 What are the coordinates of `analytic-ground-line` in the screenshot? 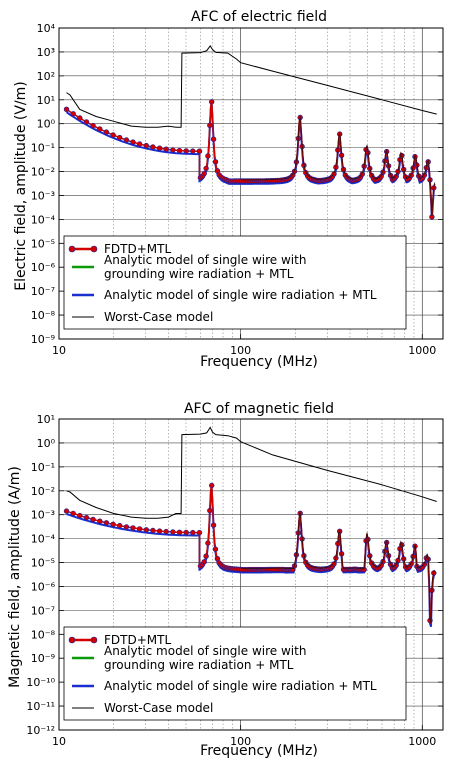 It's located at (251, 554).